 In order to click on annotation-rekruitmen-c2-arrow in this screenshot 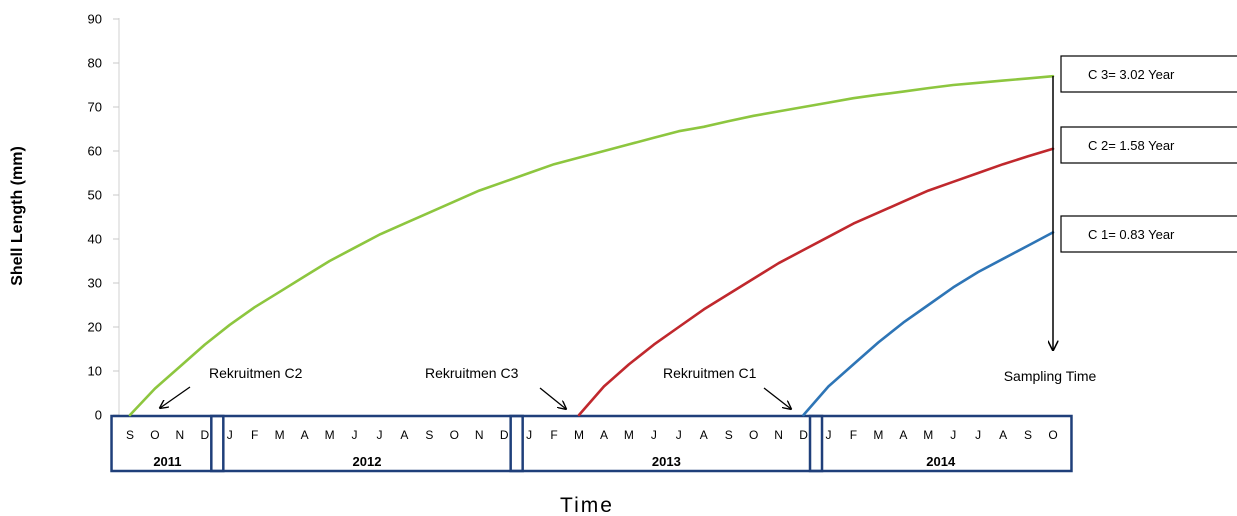, I will do `click(175, 397)`.